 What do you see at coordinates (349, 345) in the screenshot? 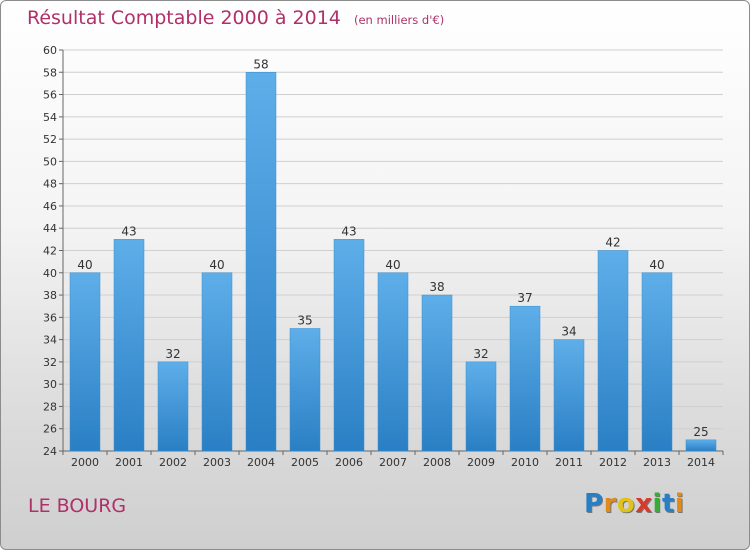
I see `bar-2006` at bounding box center [349, 345].